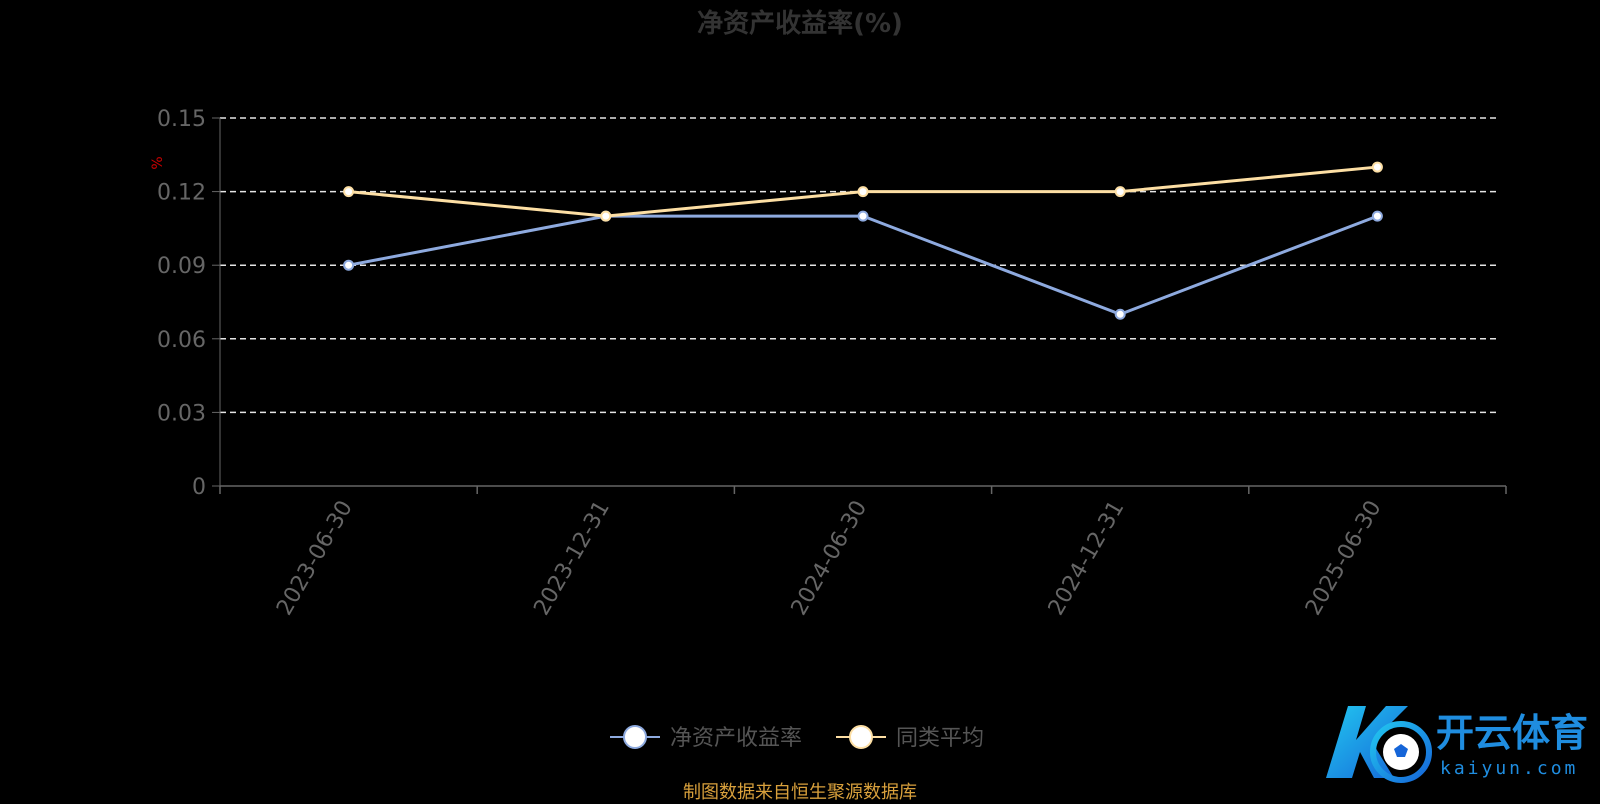 The height and width of the screenshot is (804, 1600). What do you see at coordinates (1344, 558) in the screenshot?
I see `x-tick-label: 2025-06-30` at bounding box center [1344, 558].